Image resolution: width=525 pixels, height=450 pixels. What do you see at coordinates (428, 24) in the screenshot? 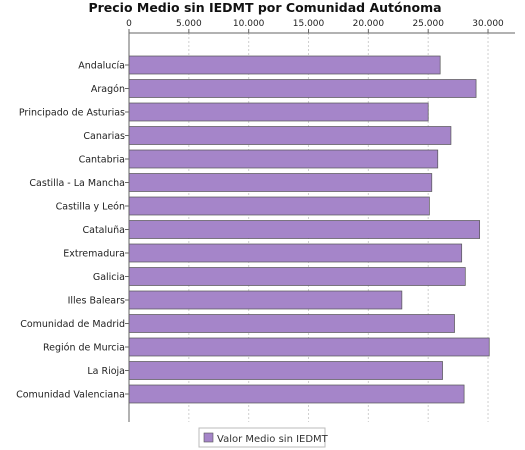
I see `x-tick-label: 25.000` at bounding box center [428, 24].